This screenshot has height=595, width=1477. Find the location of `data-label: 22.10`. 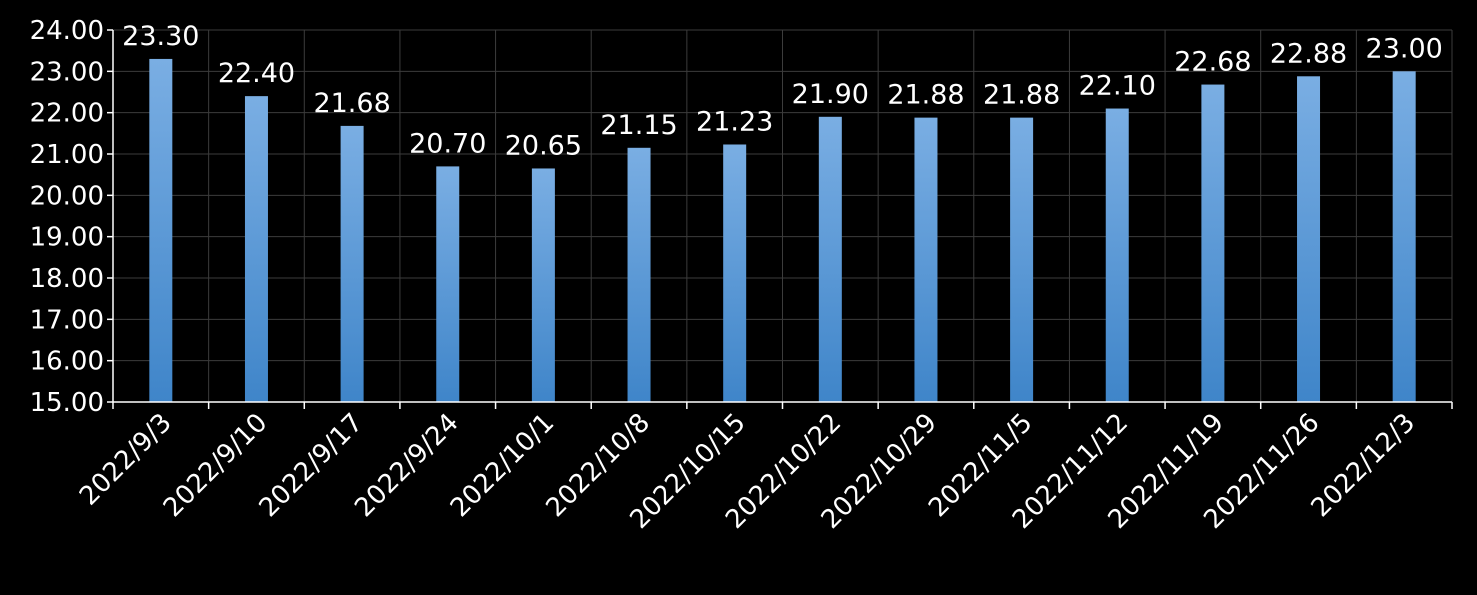

data-label: 22.10 is located at coordinates (1117, 86).